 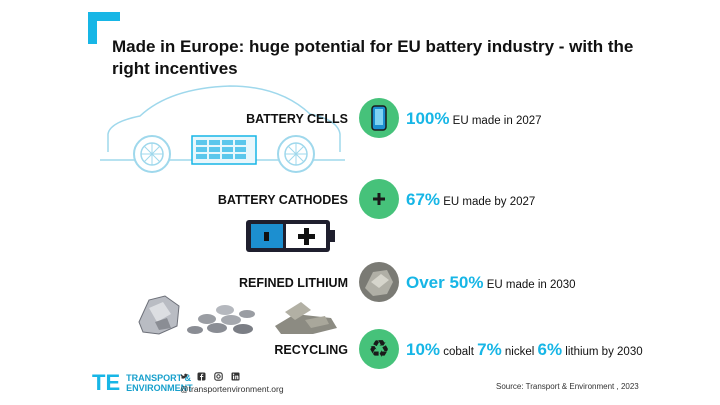 What do you see at coordinates (379, 282) in the screenshot?
I see `lithium-rock-icon` at bounding box center [379, 282].